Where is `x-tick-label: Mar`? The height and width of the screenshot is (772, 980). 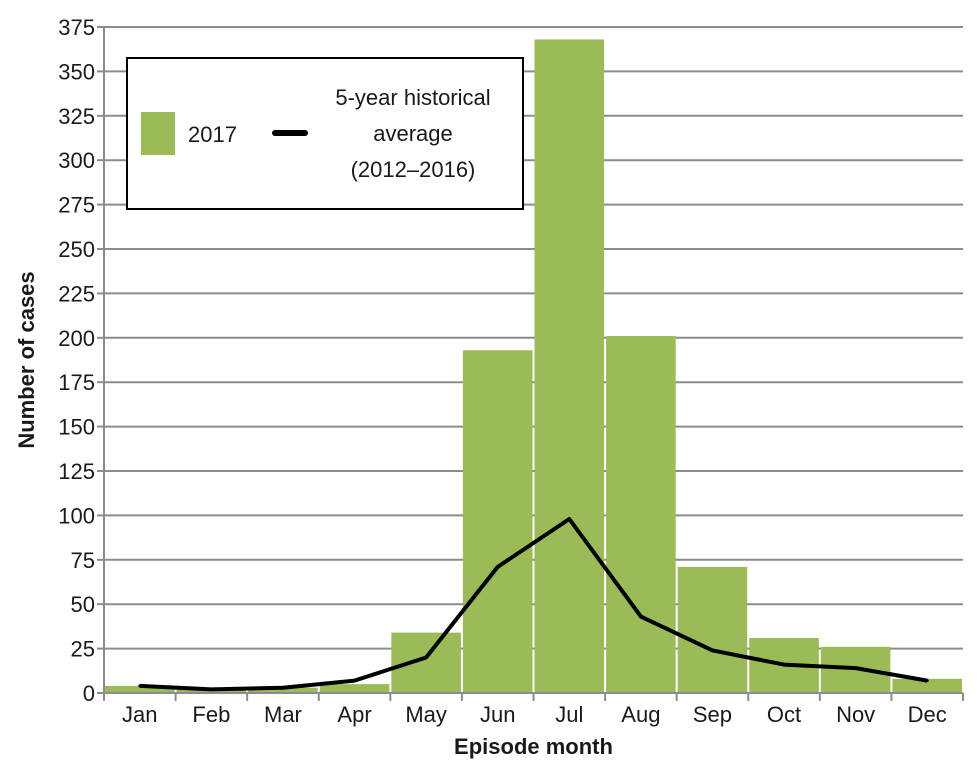
x-tick-label: Mar is located at coordinates (283, 714).